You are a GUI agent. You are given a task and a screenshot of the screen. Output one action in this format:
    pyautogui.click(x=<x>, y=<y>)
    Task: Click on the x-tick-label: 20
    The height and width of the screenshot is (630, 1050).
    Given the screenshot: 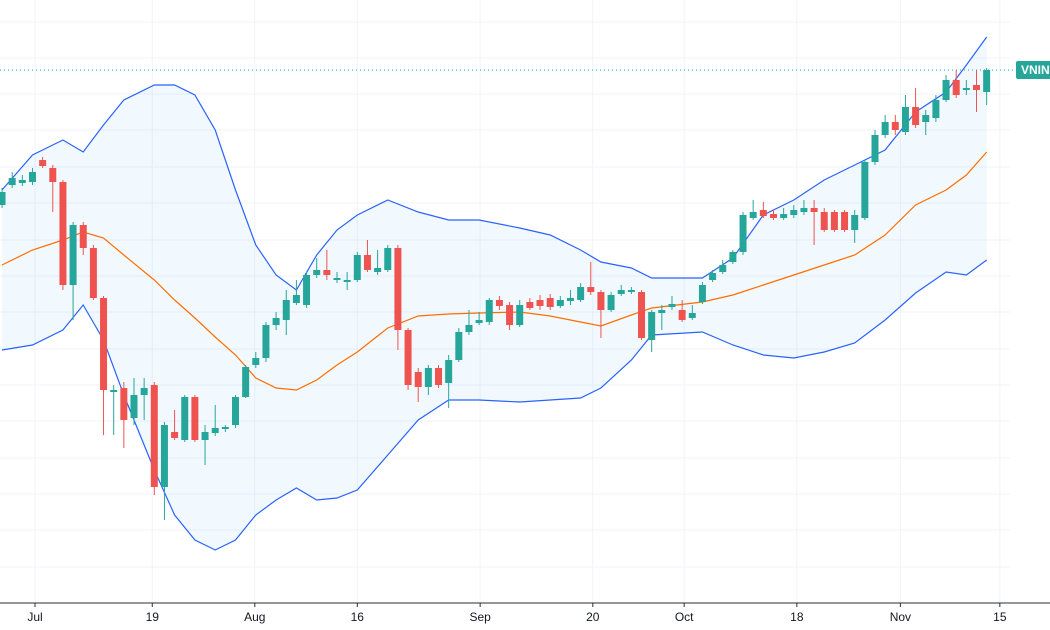 What is the action you would take?
    pyautogui.click(x=593, y=617)
    